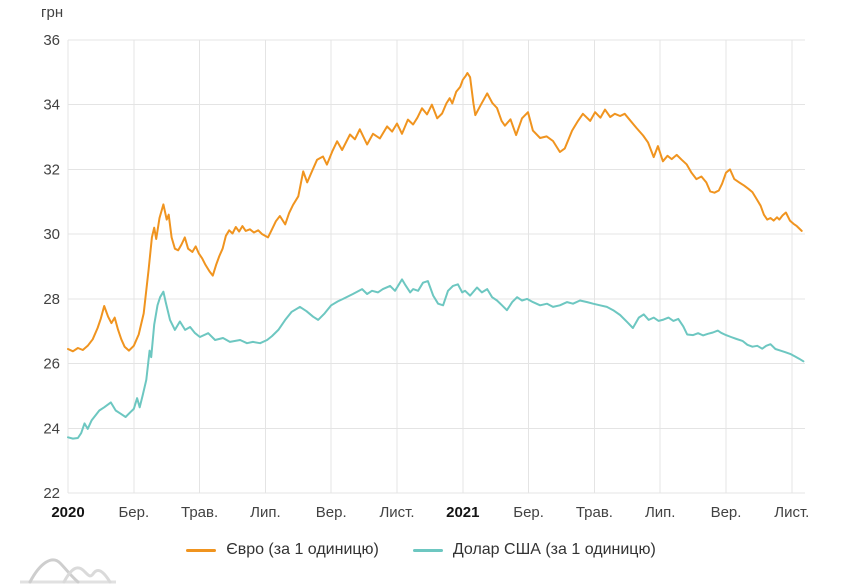 Image resolution: width=842 pixels, height=586 pixels. What do you see at coordinates (52, 12) in the screenshot?
I see `y-axis-unit-label: грн` at bounding box center [52, 12].